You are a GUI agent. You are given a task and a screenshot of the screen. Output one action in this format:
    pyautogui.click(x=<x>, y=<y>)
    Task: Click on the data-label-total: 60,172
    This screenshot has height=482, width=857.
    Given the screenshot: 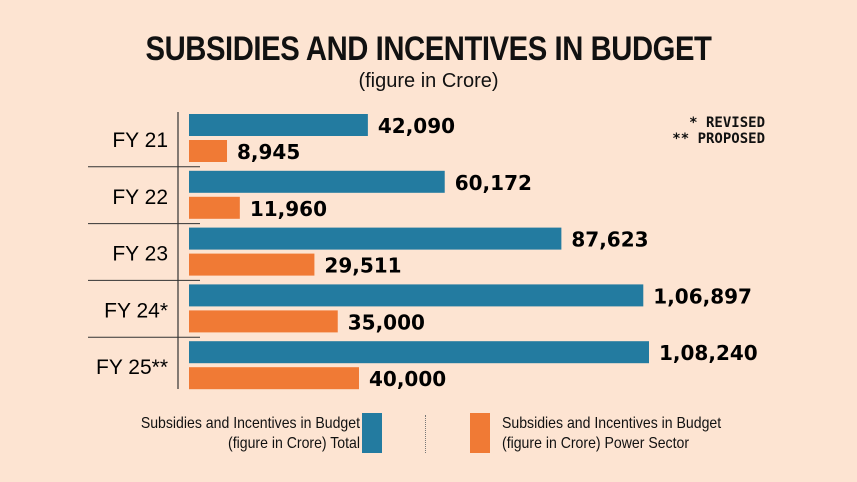 What is the action you would take?
    pyautogui.click(x=493, y=183)
    